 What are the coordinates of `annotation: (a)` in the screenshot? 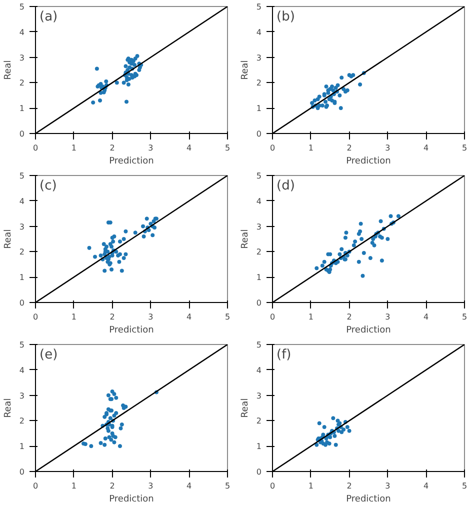 It's located at (49, 17).